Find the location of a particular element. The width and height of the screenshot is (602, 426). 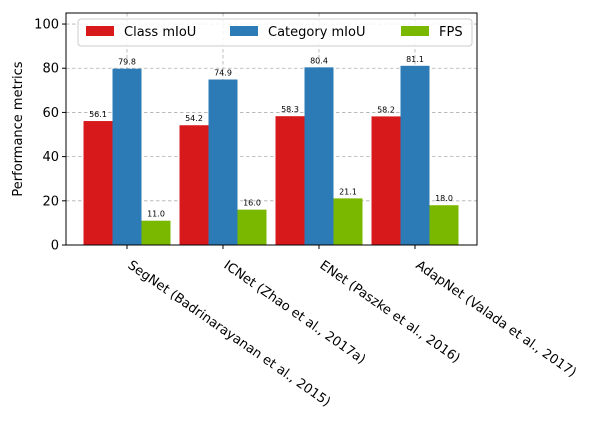

legend-label: FPS is located at coordinates (451, 32).